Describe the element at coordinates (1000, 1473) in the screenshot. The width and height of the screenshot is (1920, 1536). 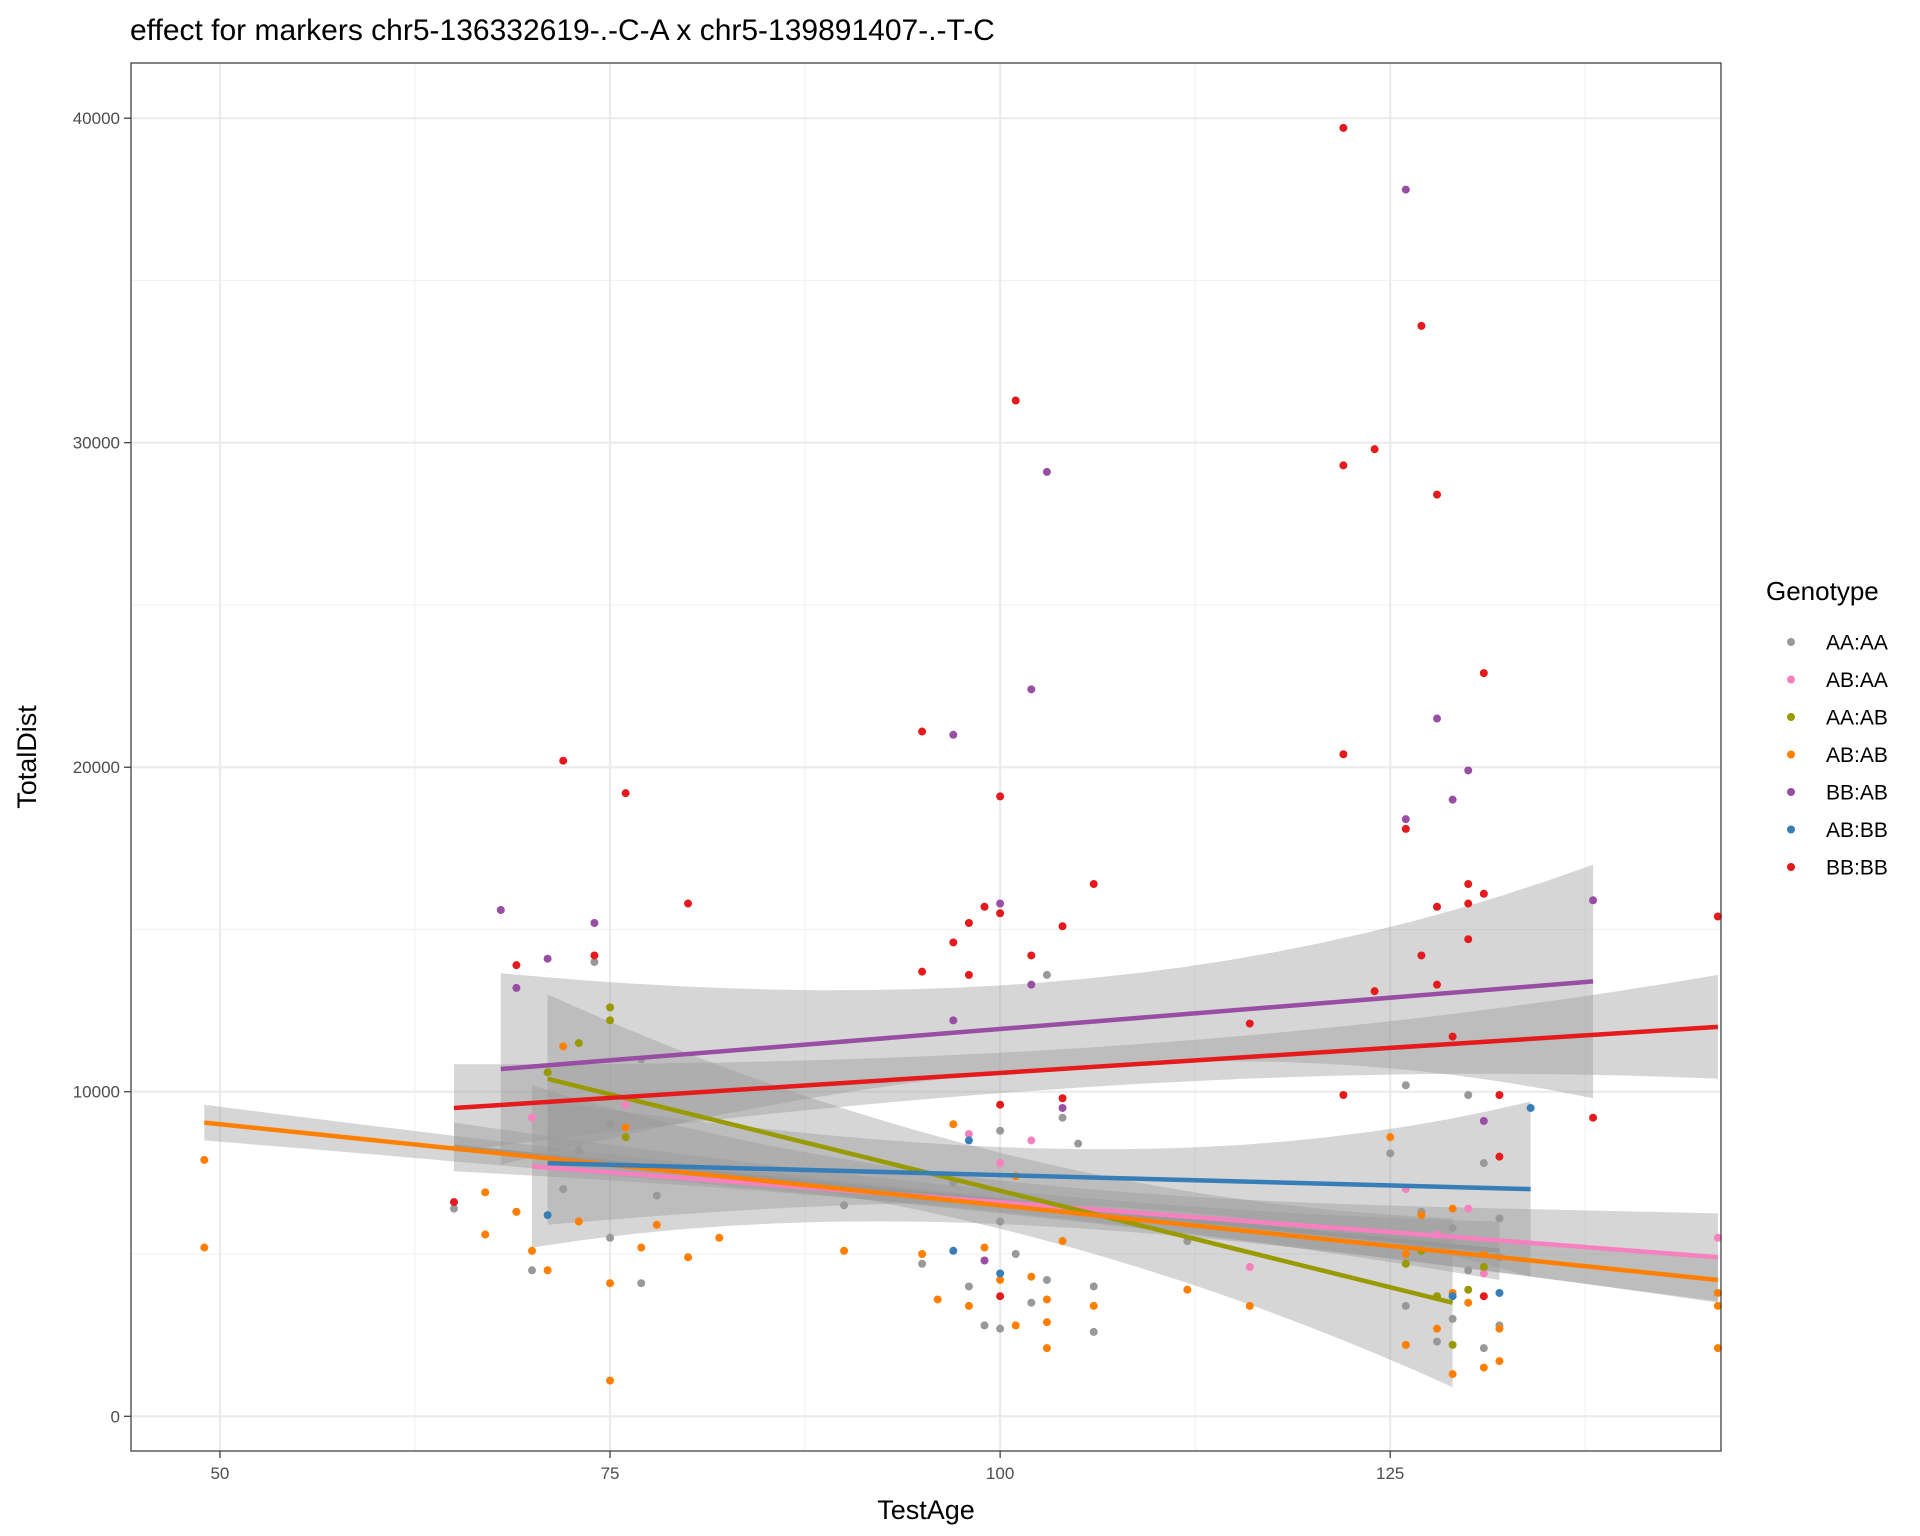
I see `x-tick-label: 100` at that location.